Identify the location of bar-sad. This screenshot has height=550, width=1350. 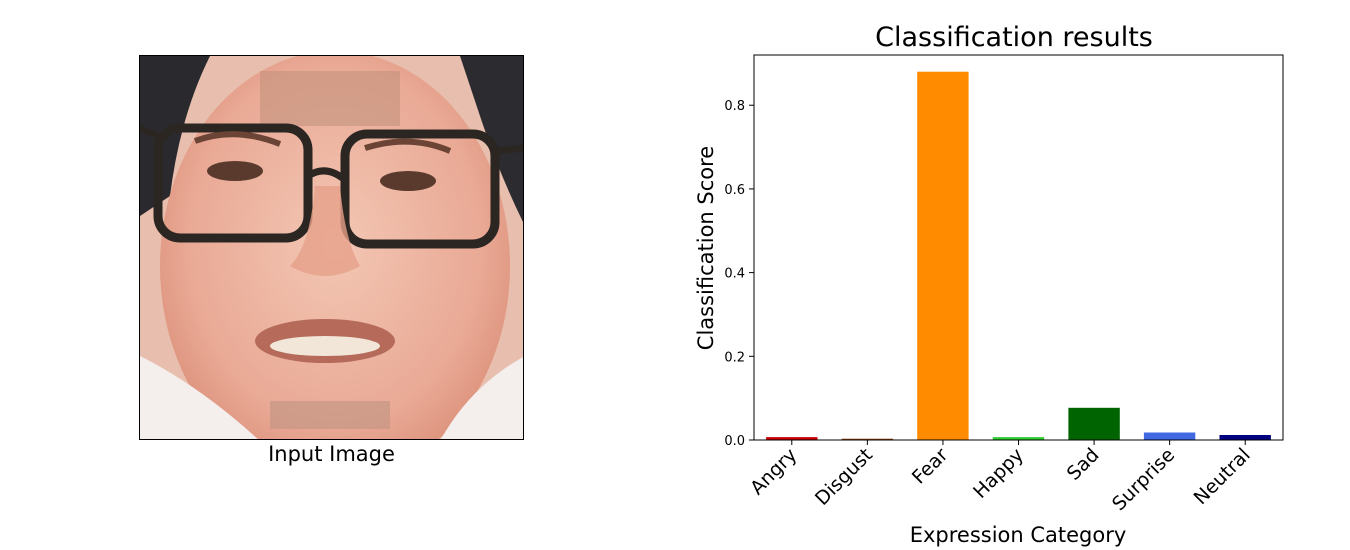
(1094, 423).